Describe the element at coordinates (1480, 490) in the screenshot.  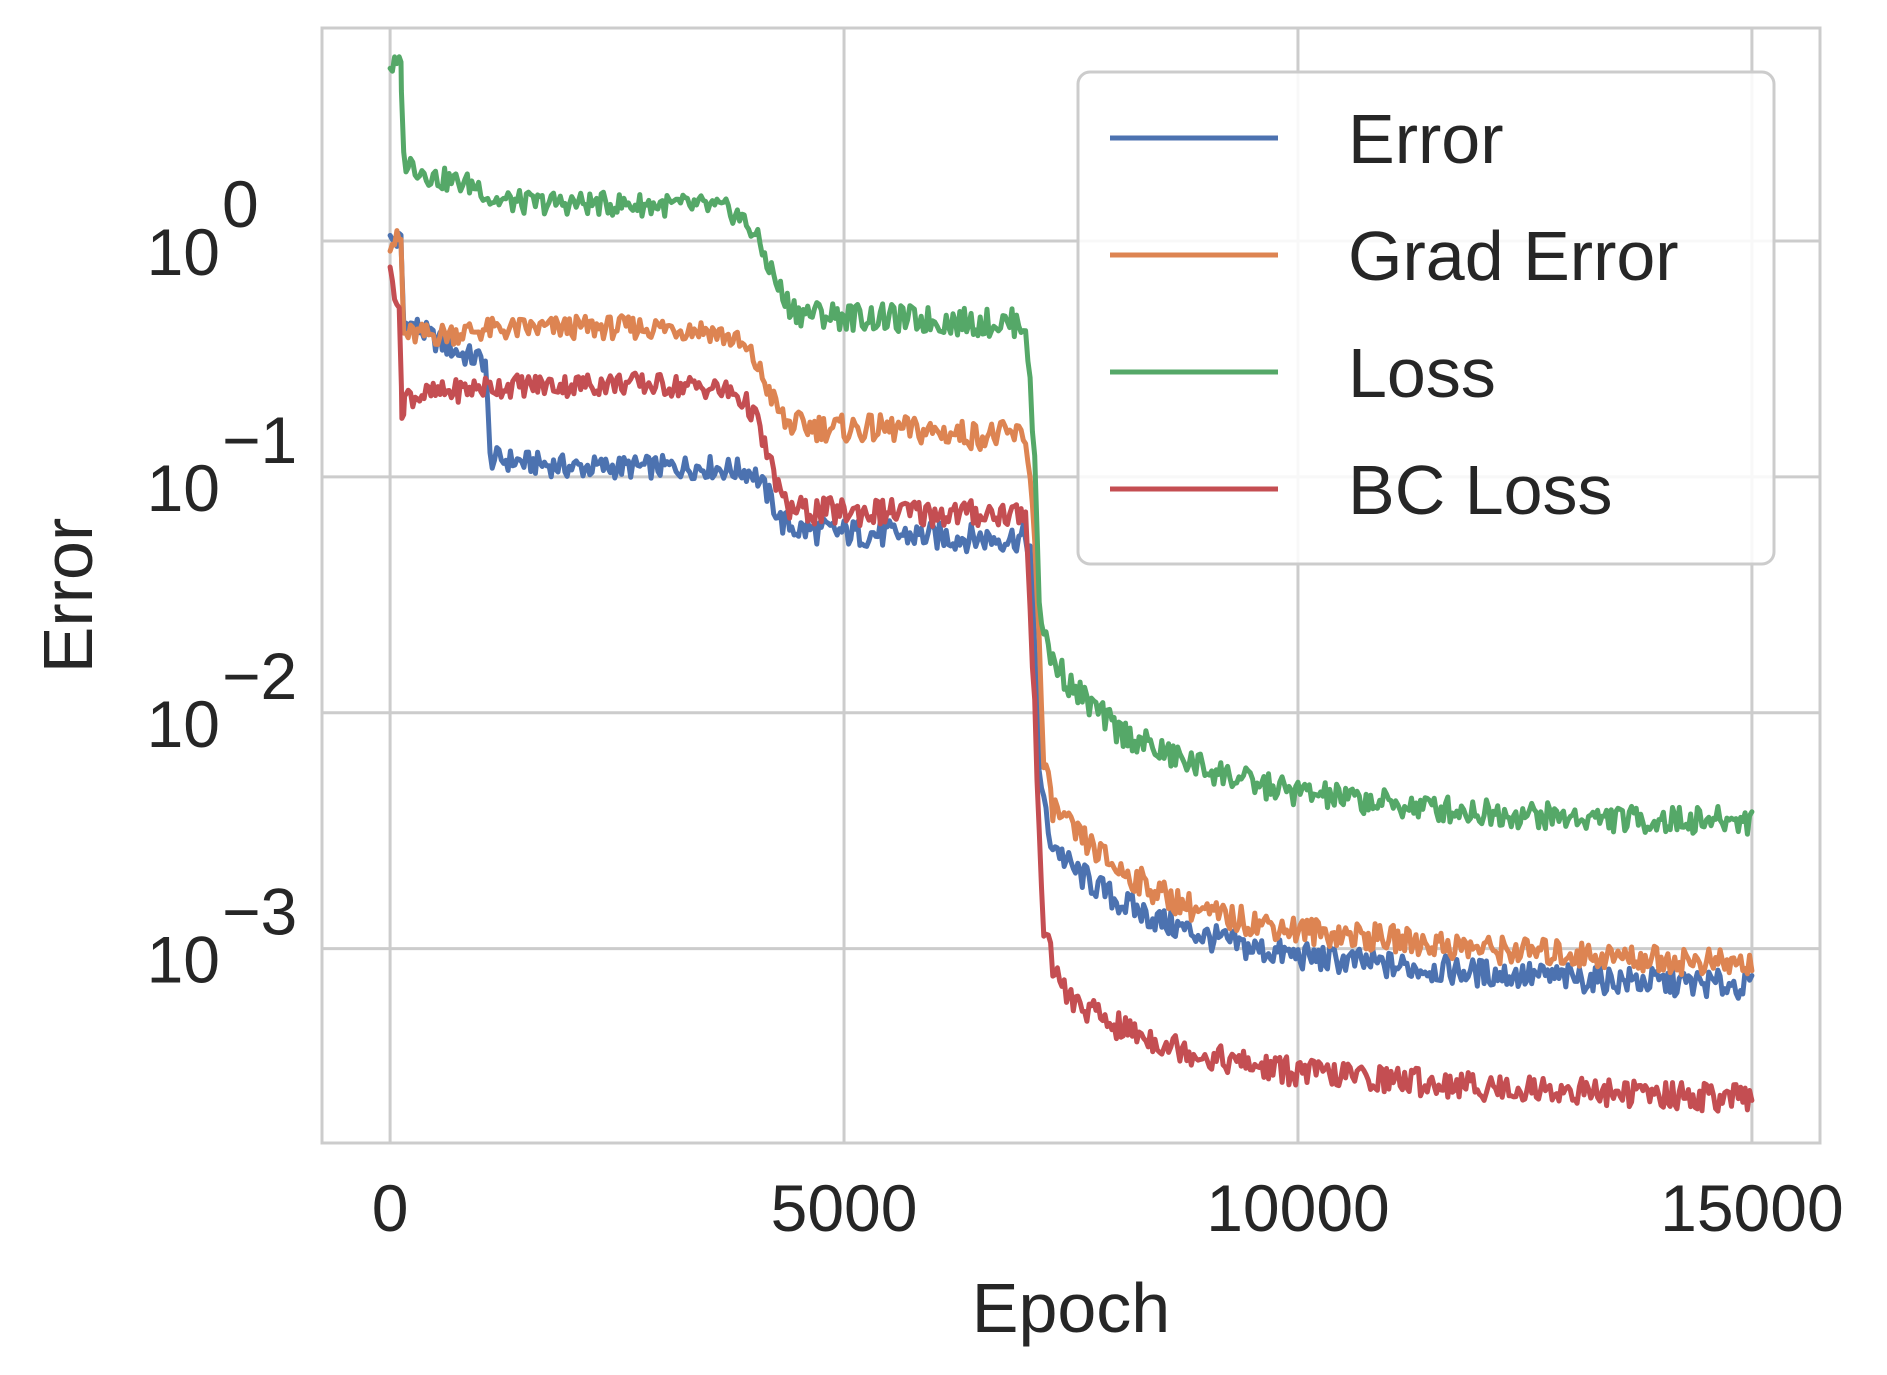
I see `legend-label-bc-loss: BC Loss` at that location.